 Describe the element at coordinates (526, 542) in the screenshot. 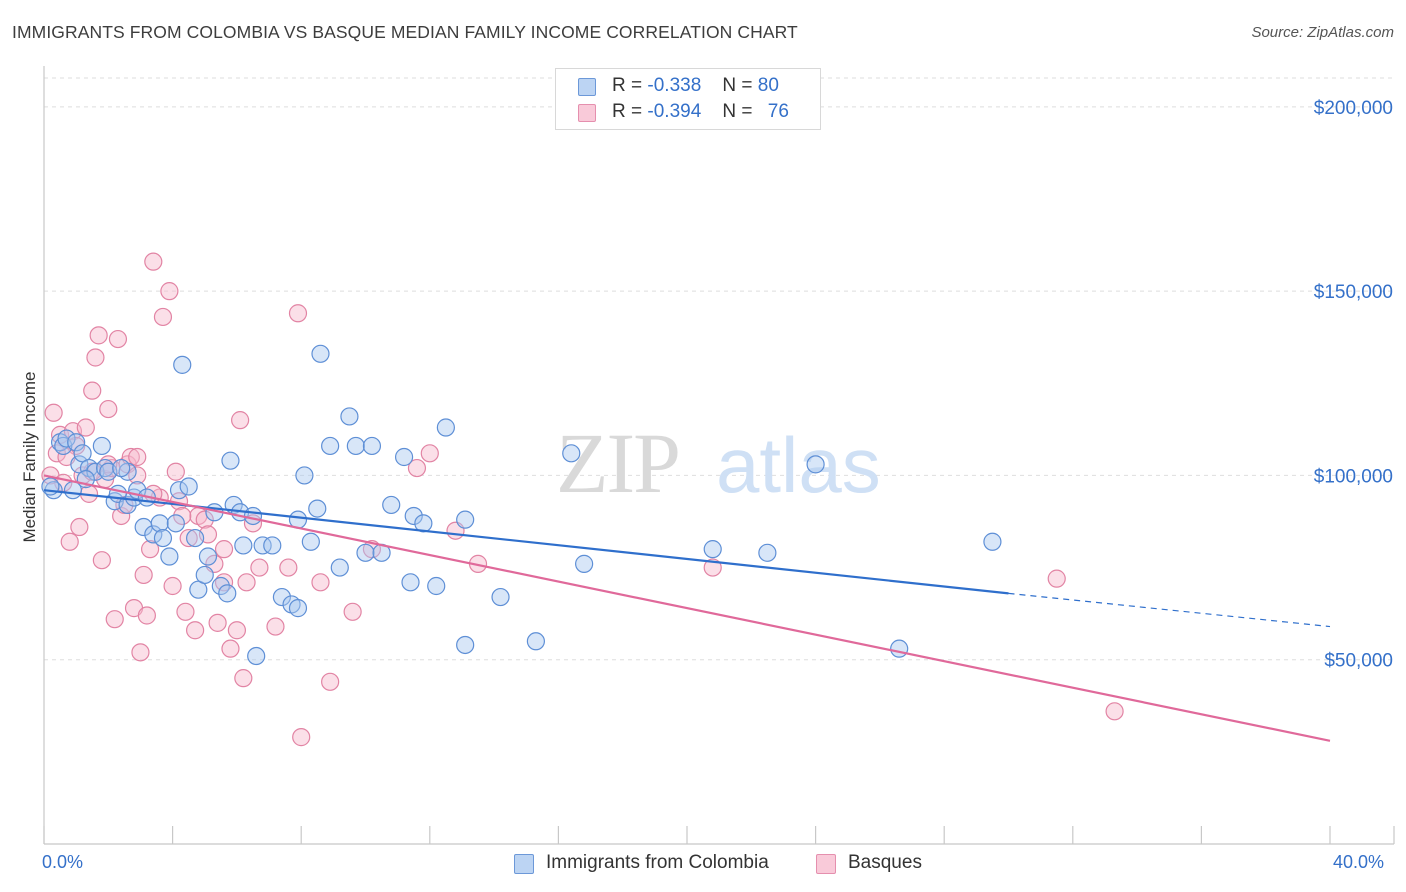

I see `trend-line-colombia` at that location.